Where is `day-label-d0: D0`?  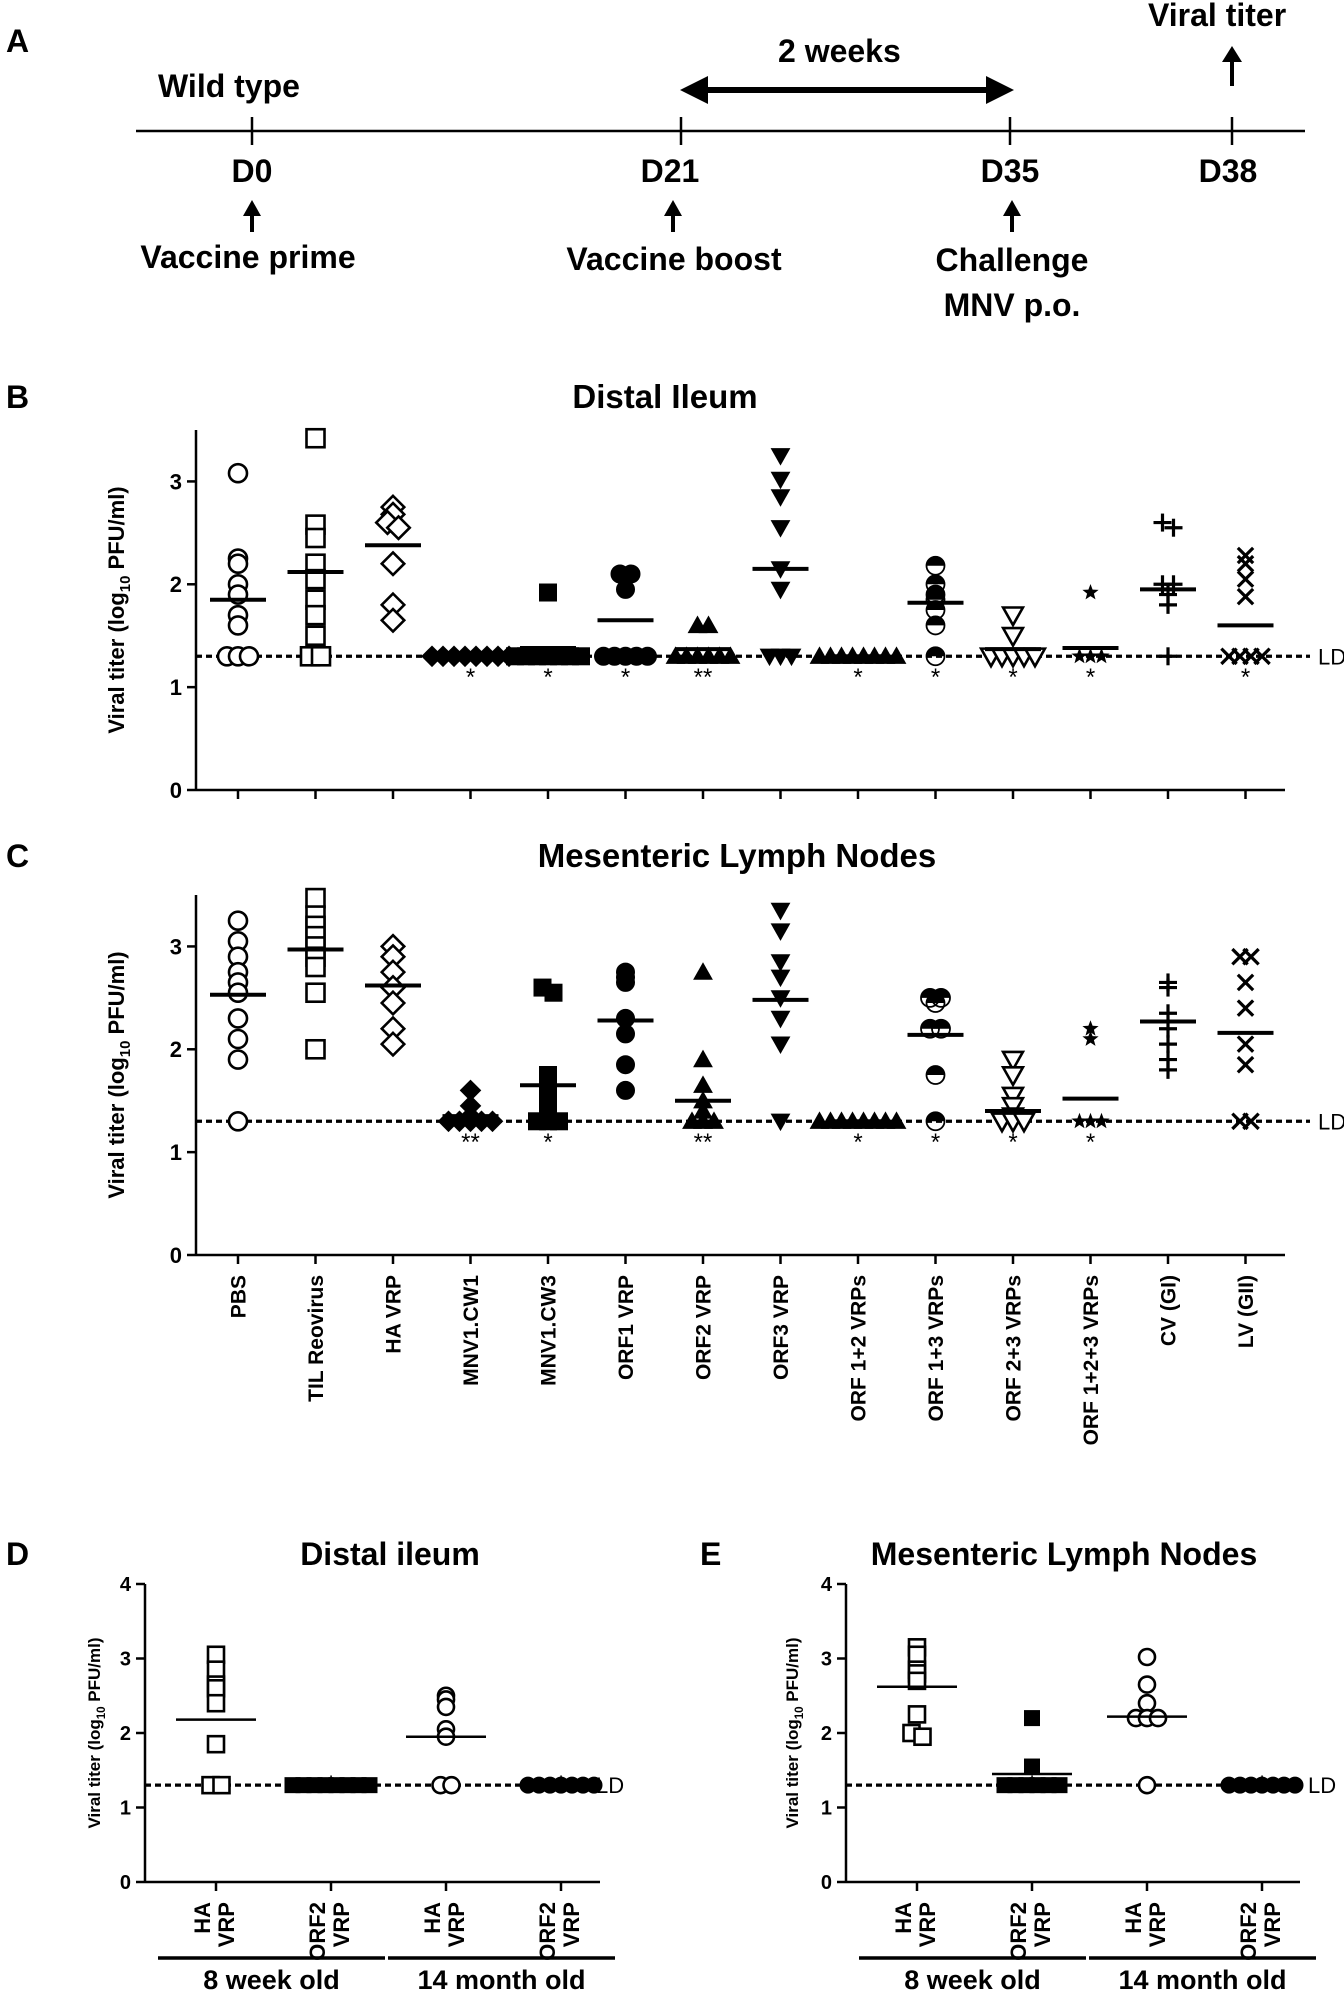 day-label-d0: D0 is located at coordinates (252, 171).